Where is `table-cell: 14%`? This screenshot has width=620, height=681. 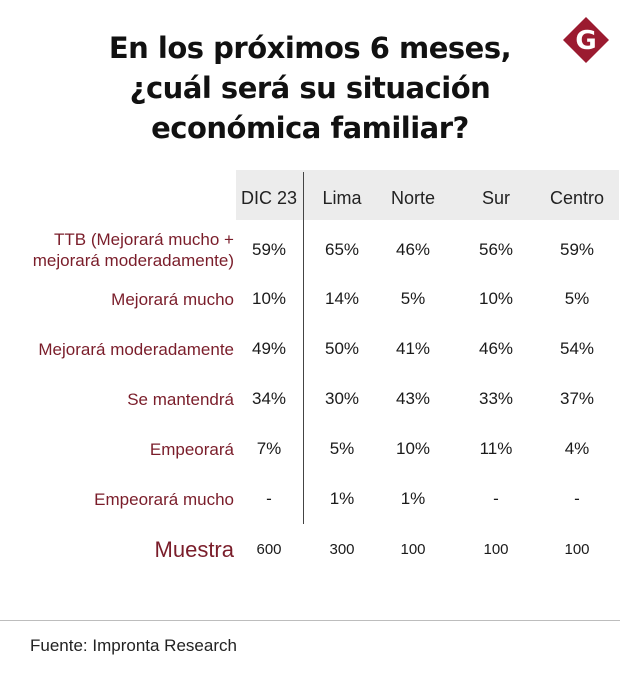
table-cell: 14% is located at coordinates (342, 298).